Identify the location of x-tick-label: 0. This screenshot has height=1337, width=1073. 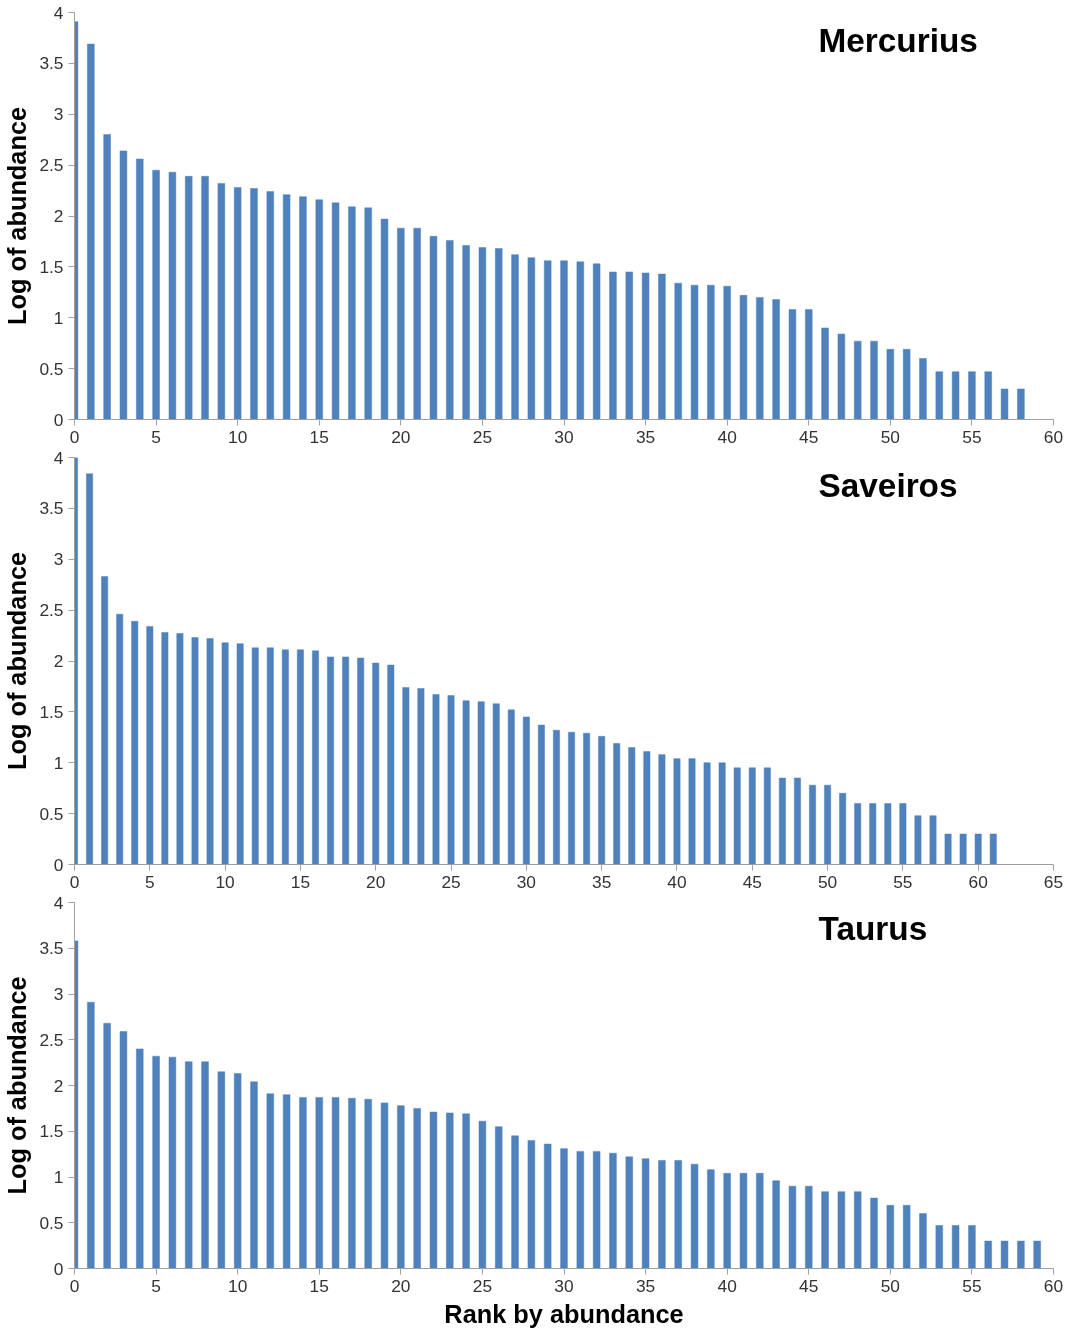
(74, 881).